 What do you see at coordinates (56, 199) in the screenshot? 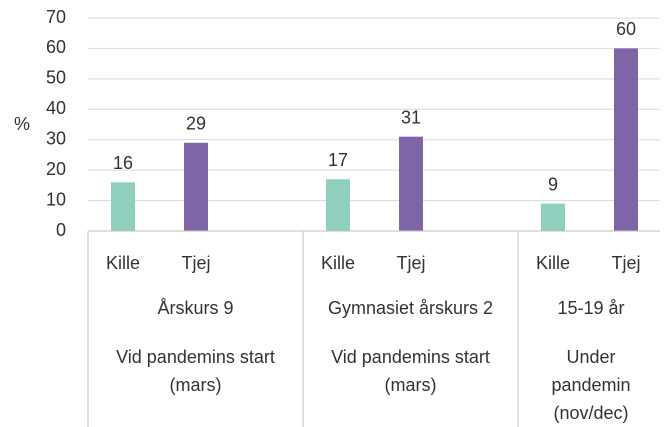
I see `y-tick-label: 10` at bounding box center [56, 199].